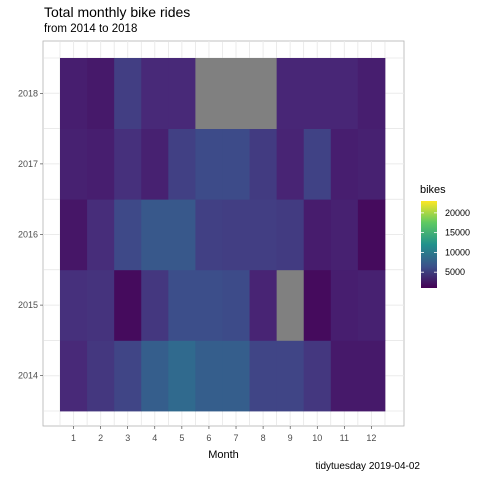 This screenshot has height=480, width=480. Describe the element at coordinates (154, 438) in the screenshot. I see `x-tick-label: 4` at that location.